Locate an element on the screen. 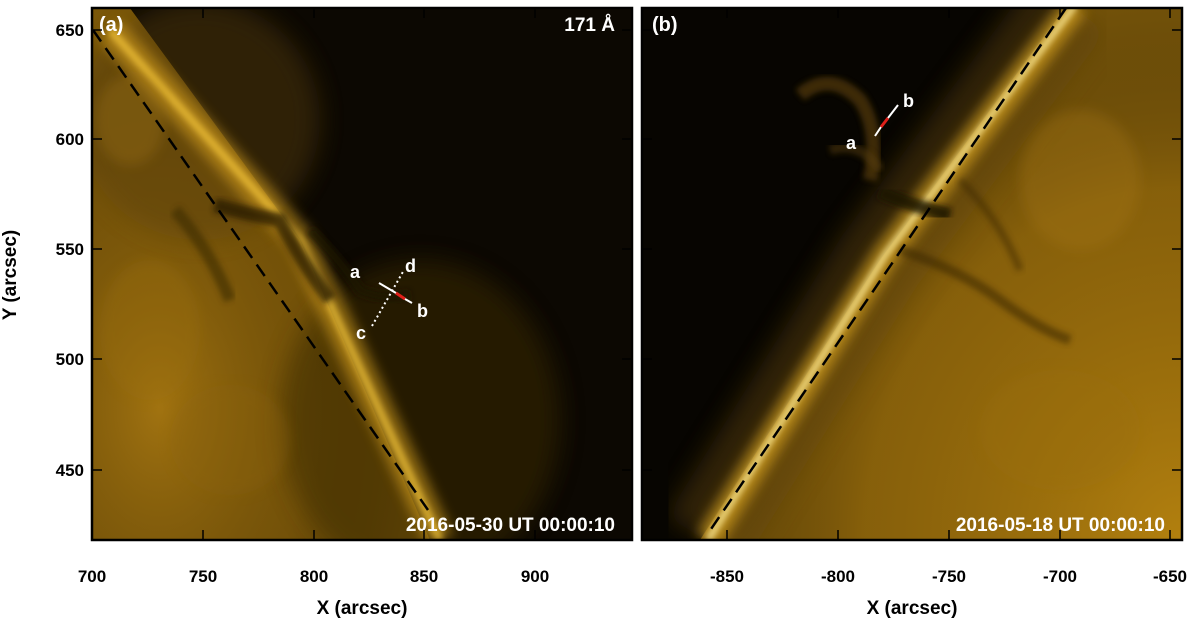 Image resolution: width=1200 pixels, height=622 pixels. panel-a-marker-a: a is located at coordinates (355, 272).